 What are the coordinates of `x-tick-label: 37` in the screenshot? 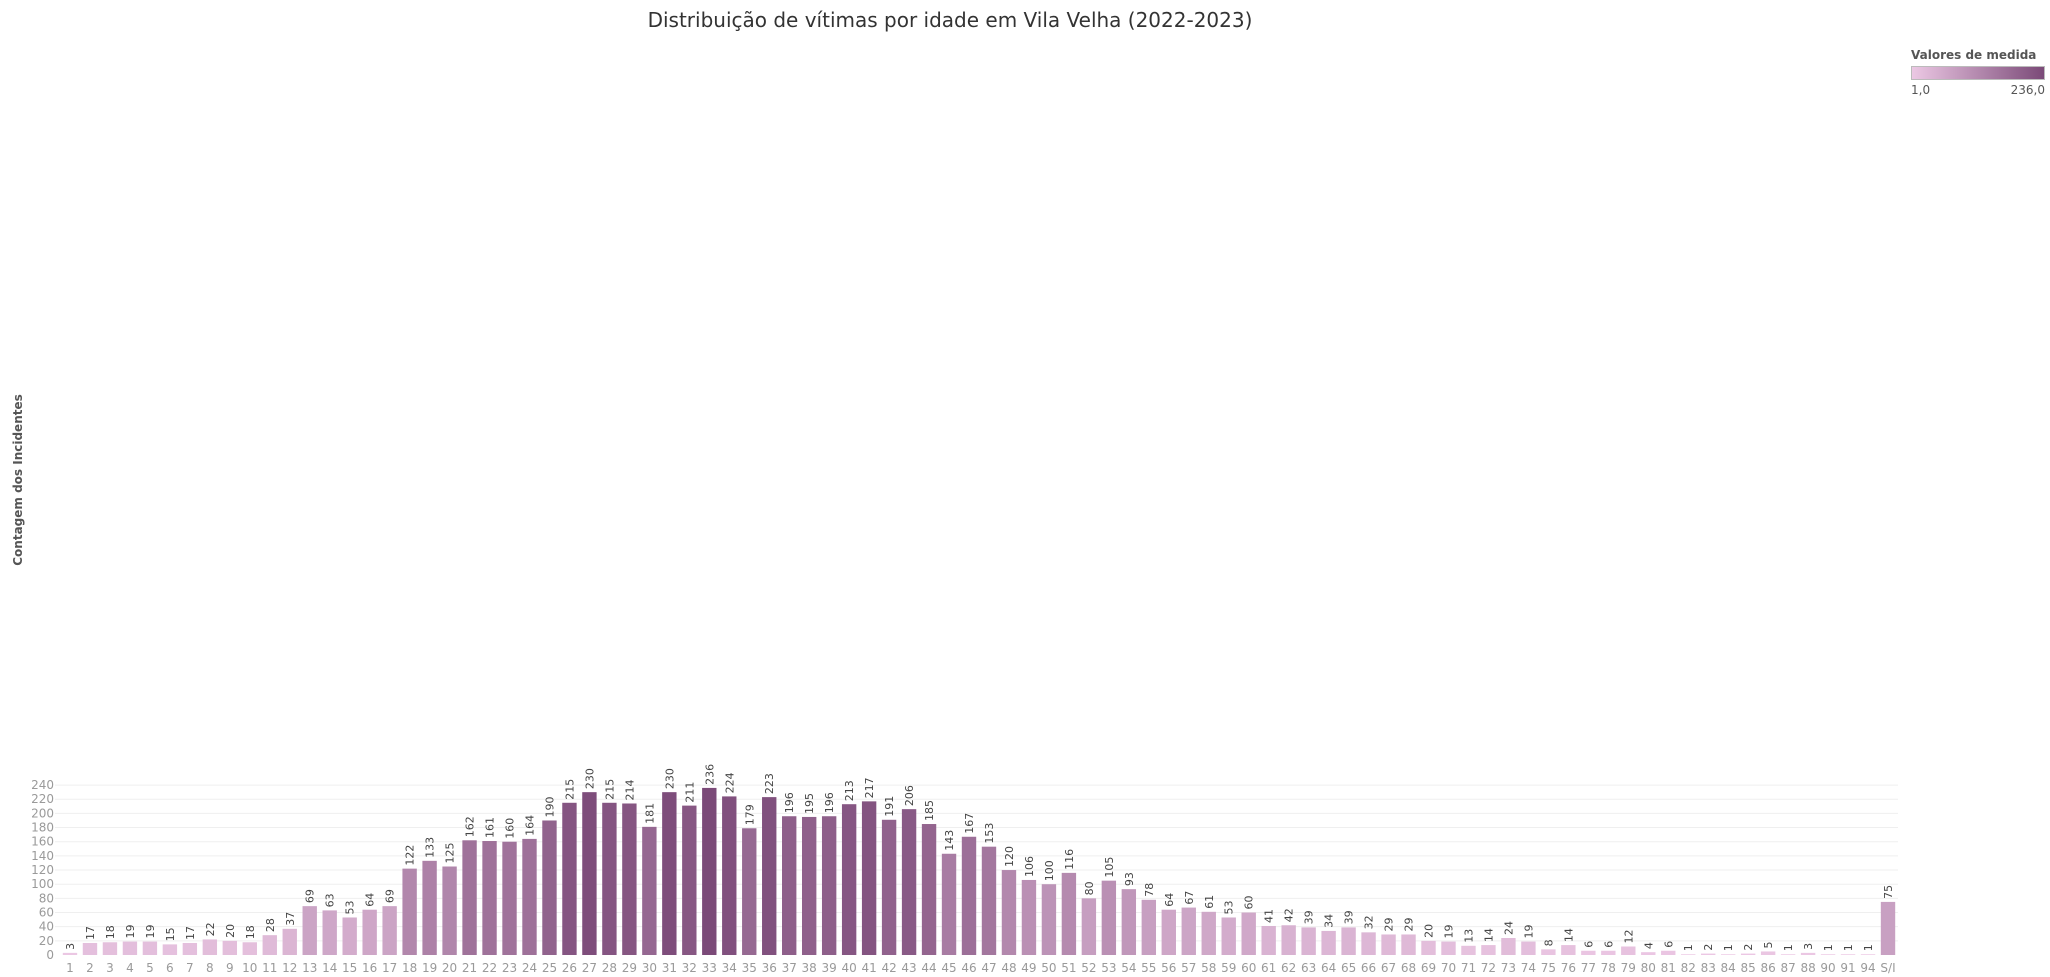 It's located at (789, 968).